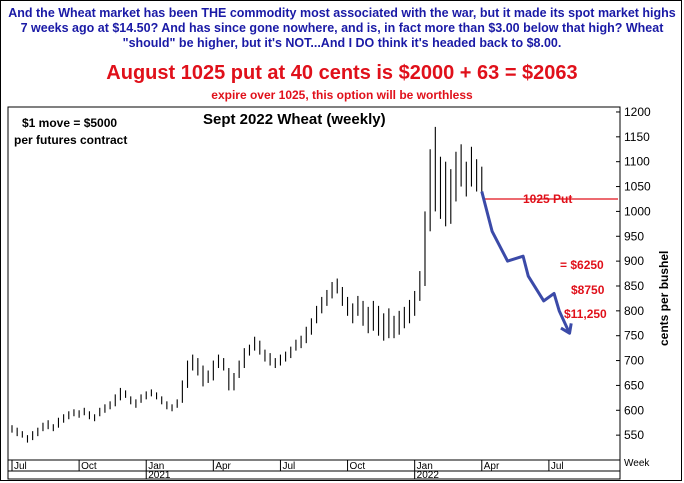 Image resolution: width=684 pixels, height=483 pixels. What do you see at coordinates (634, 311) in the screenshot?
I see `y-tick-label: 800` at bounding box center [634, 311].